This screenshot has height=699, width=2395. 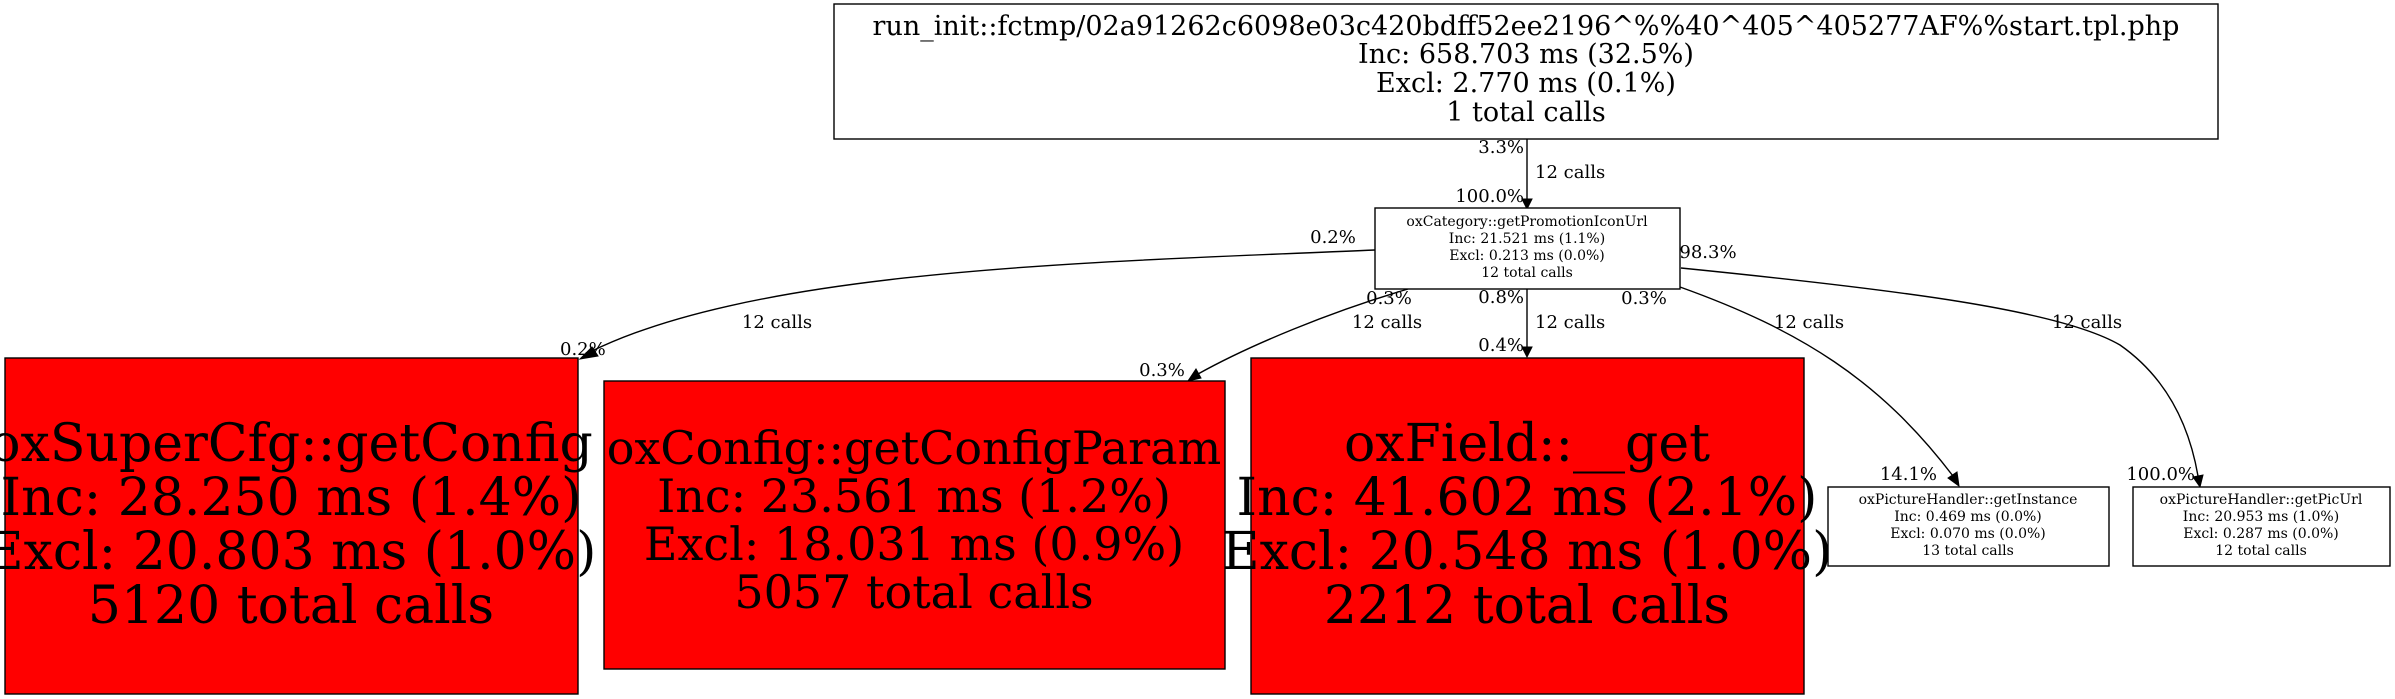 What do you see at coordinates (1501, 147) in the screenshot?
I see `edge-tail-label: 3.3%` at bounding box center [1501, 147].